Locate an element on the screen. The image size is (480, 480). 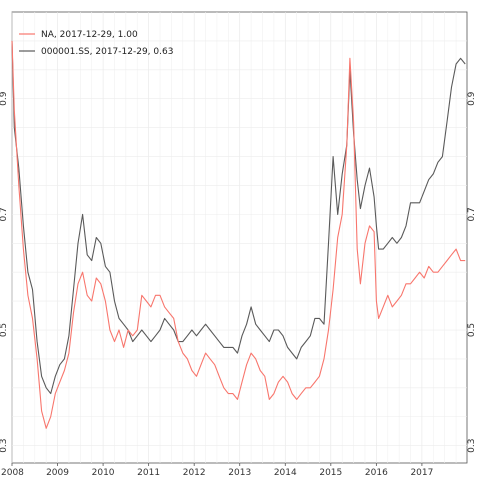
y-axis-right: 0.9 0.7 0.5 0.3 is located at coordinates (472, 272).